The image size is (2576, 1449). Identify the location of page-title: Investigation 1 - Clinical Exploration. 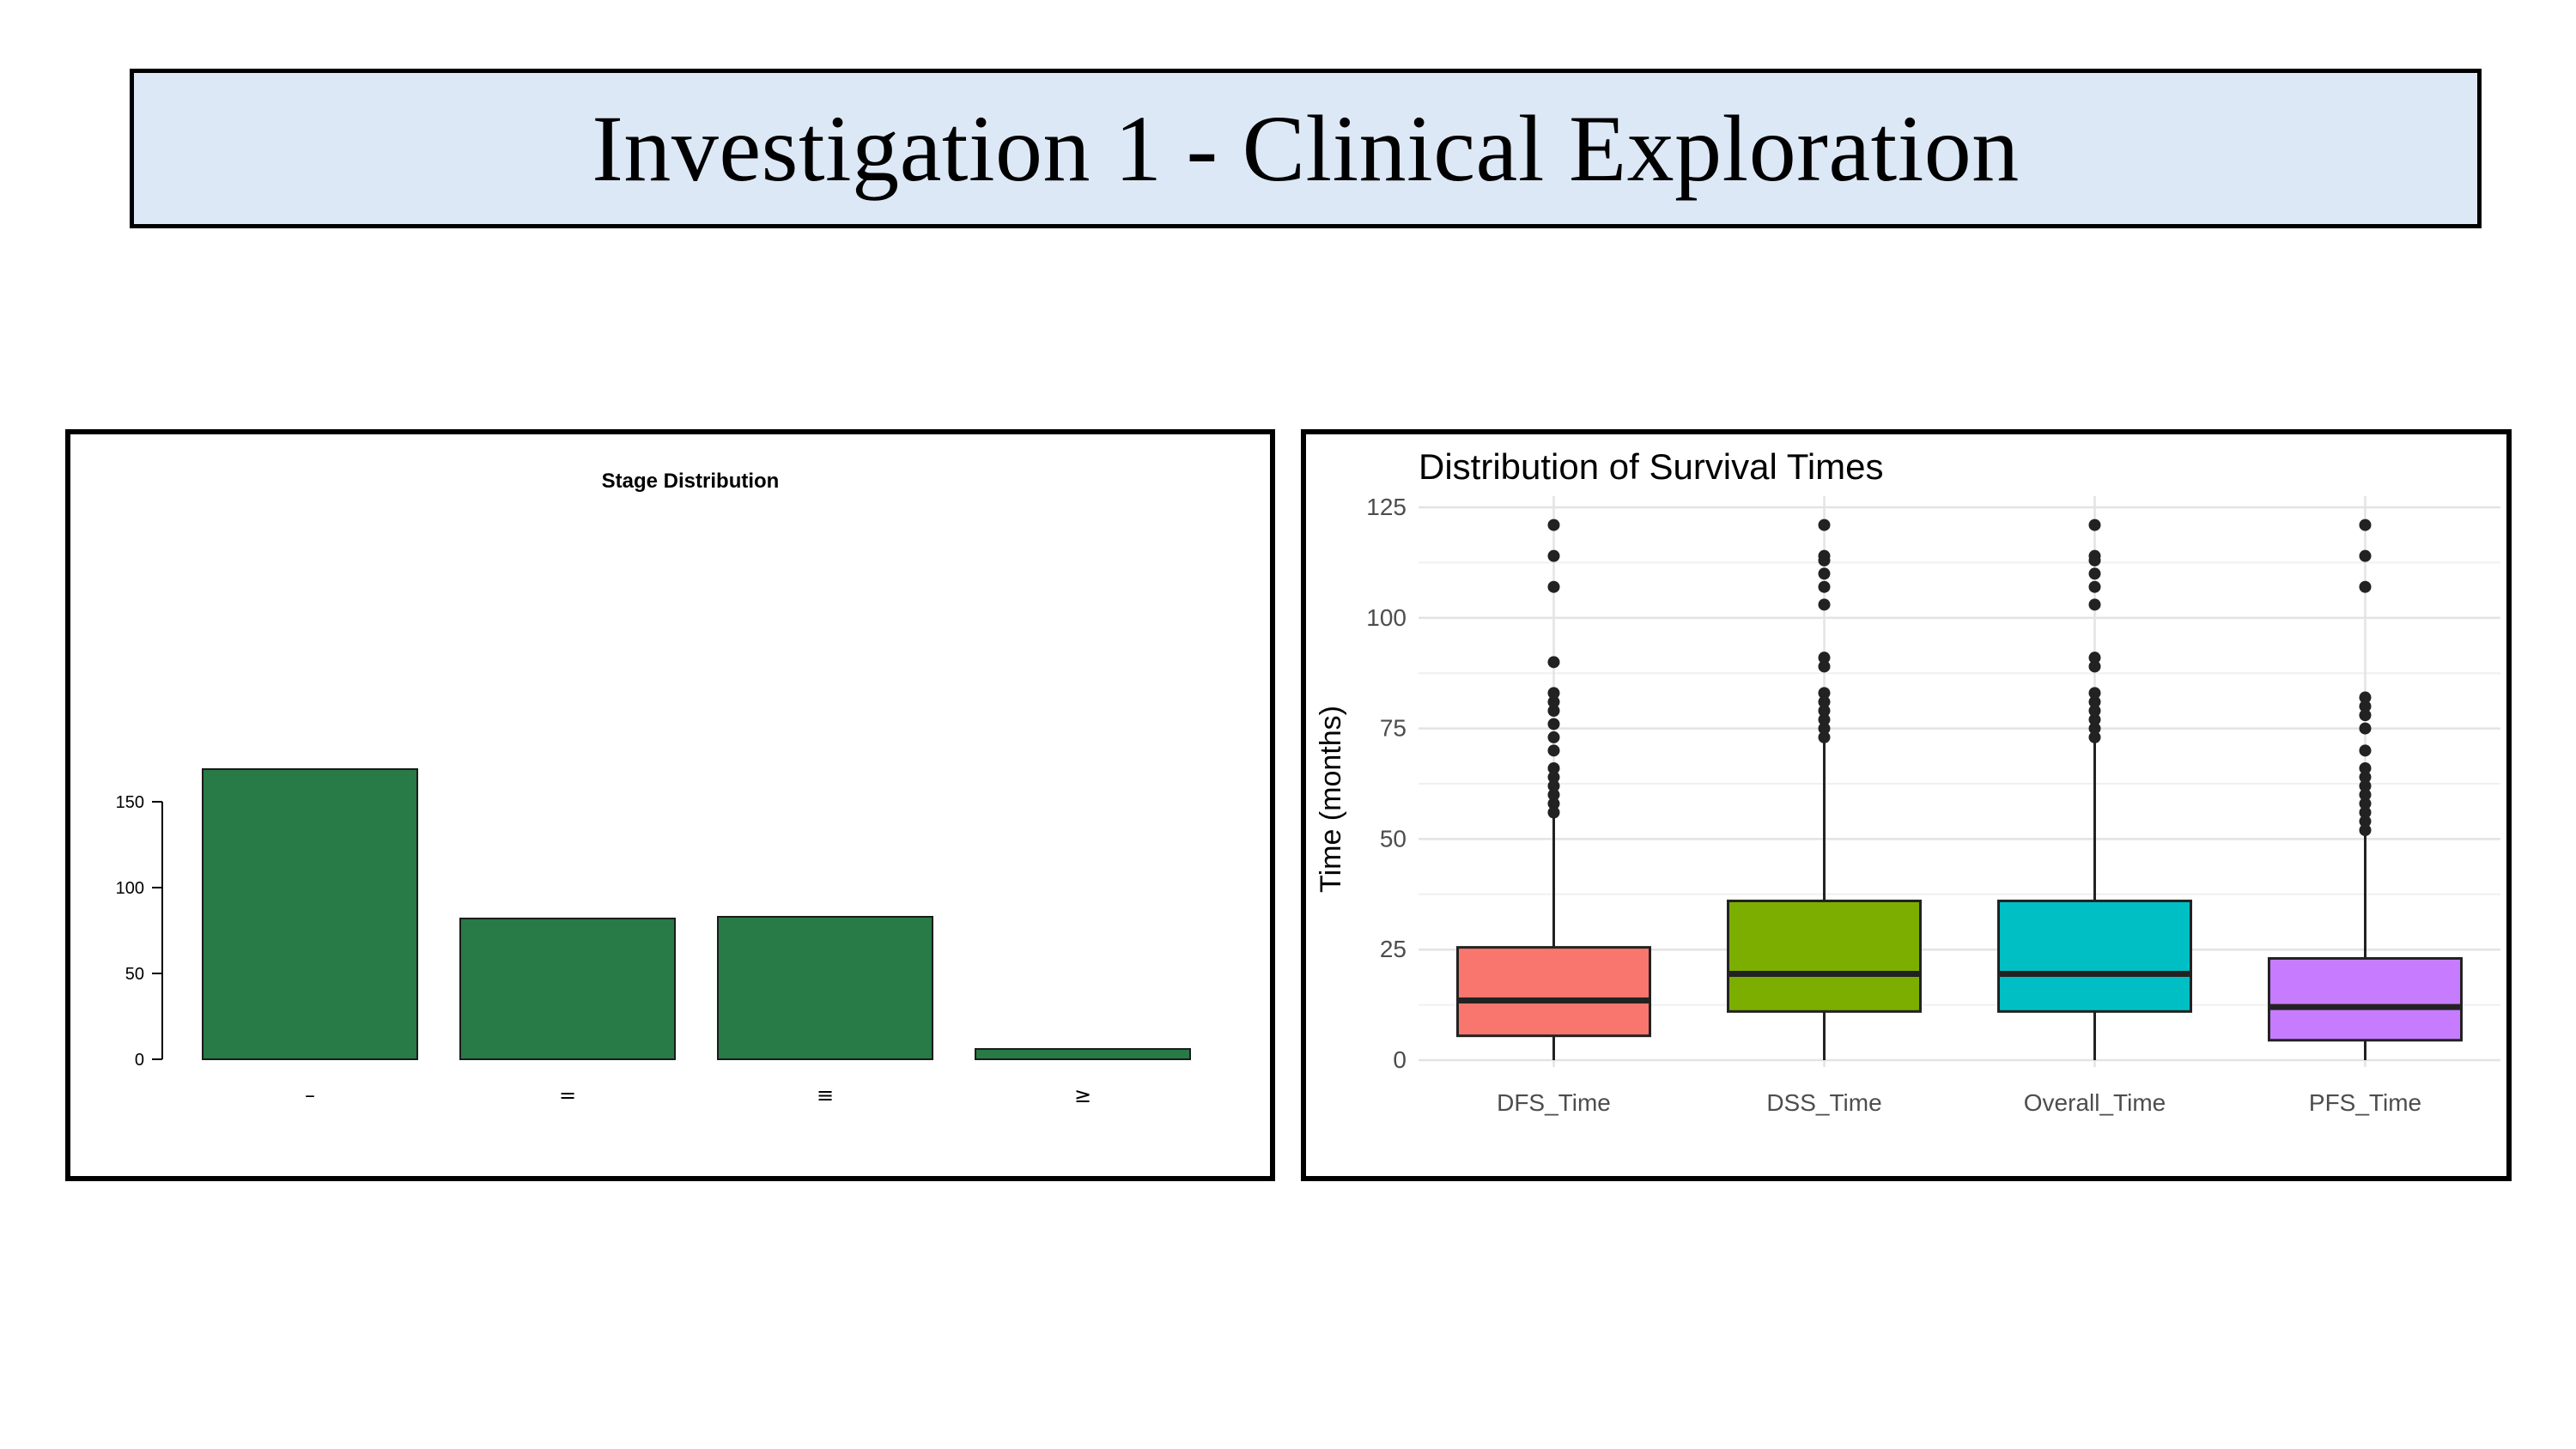
(1306, 148).